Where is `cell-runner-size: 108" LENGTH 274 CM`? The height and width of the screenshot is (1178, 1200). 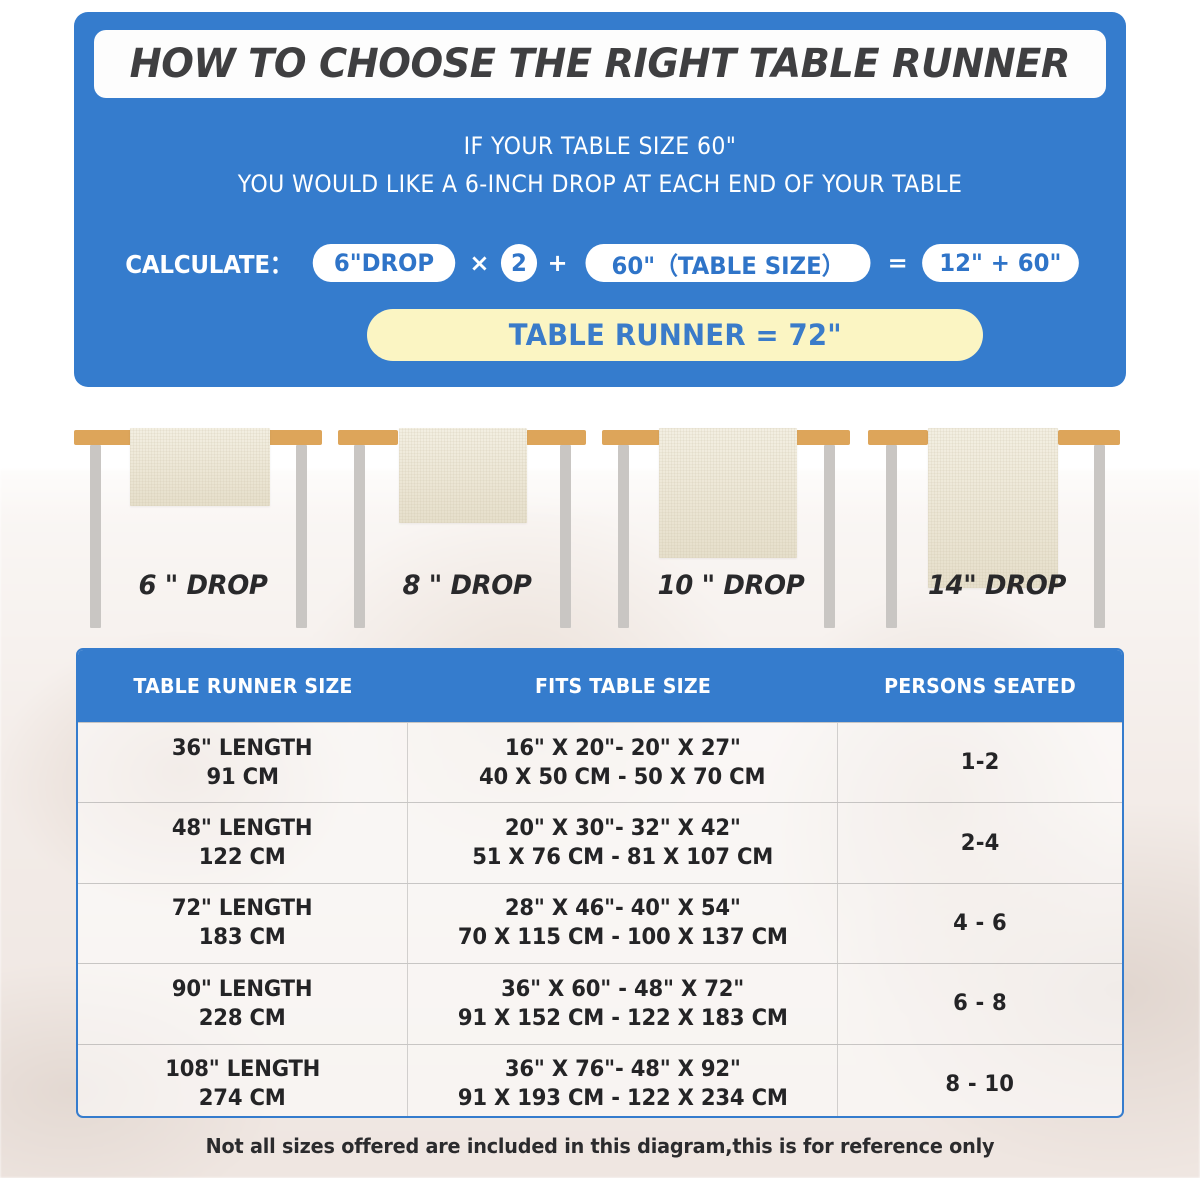 cell-runner-size: 108" LENGTH 274 CM is located at coordinates (243, 1080).